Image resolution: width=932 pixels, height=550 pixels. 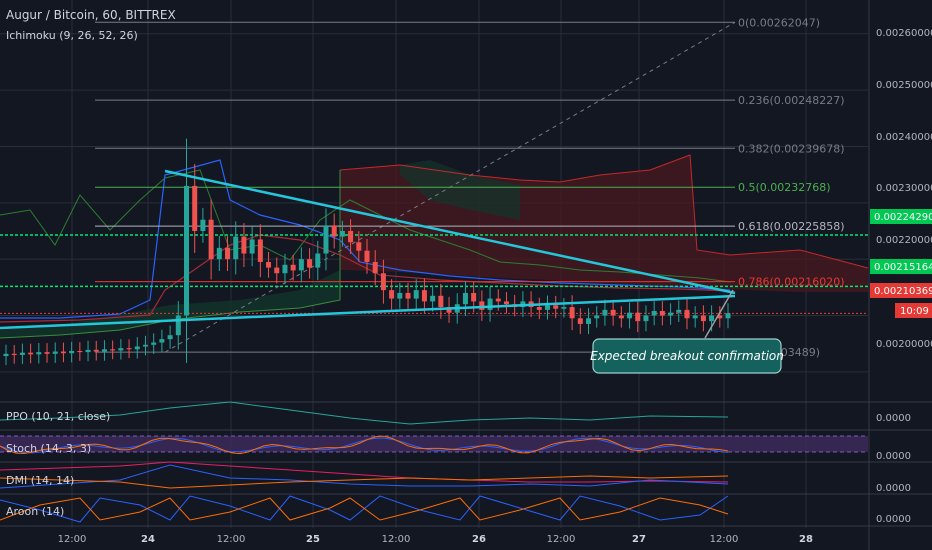 I want to click on price-label-green-1: 0.00224290, so click(x=901, y=216).